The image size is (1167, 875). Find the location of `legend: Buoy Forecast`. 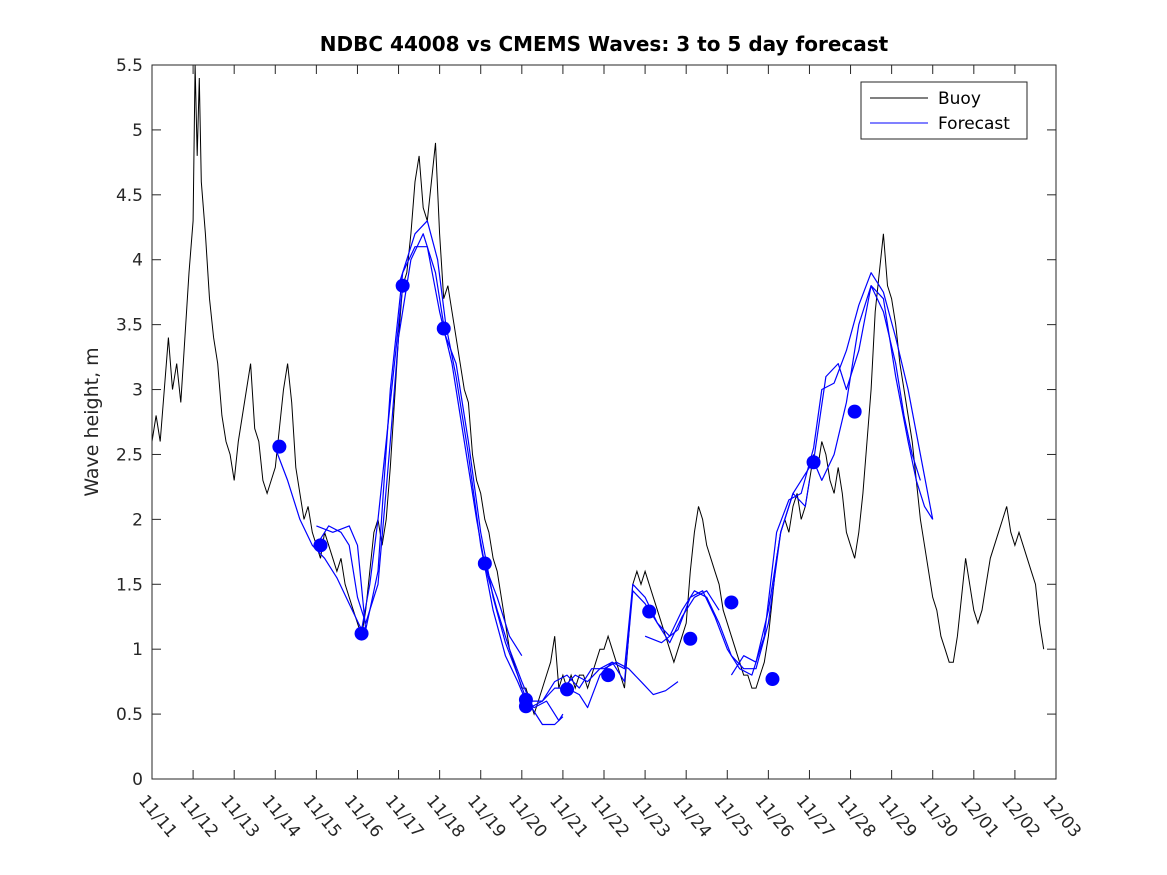

legend: Buoy Forecast is located at coordinates (944, 110).